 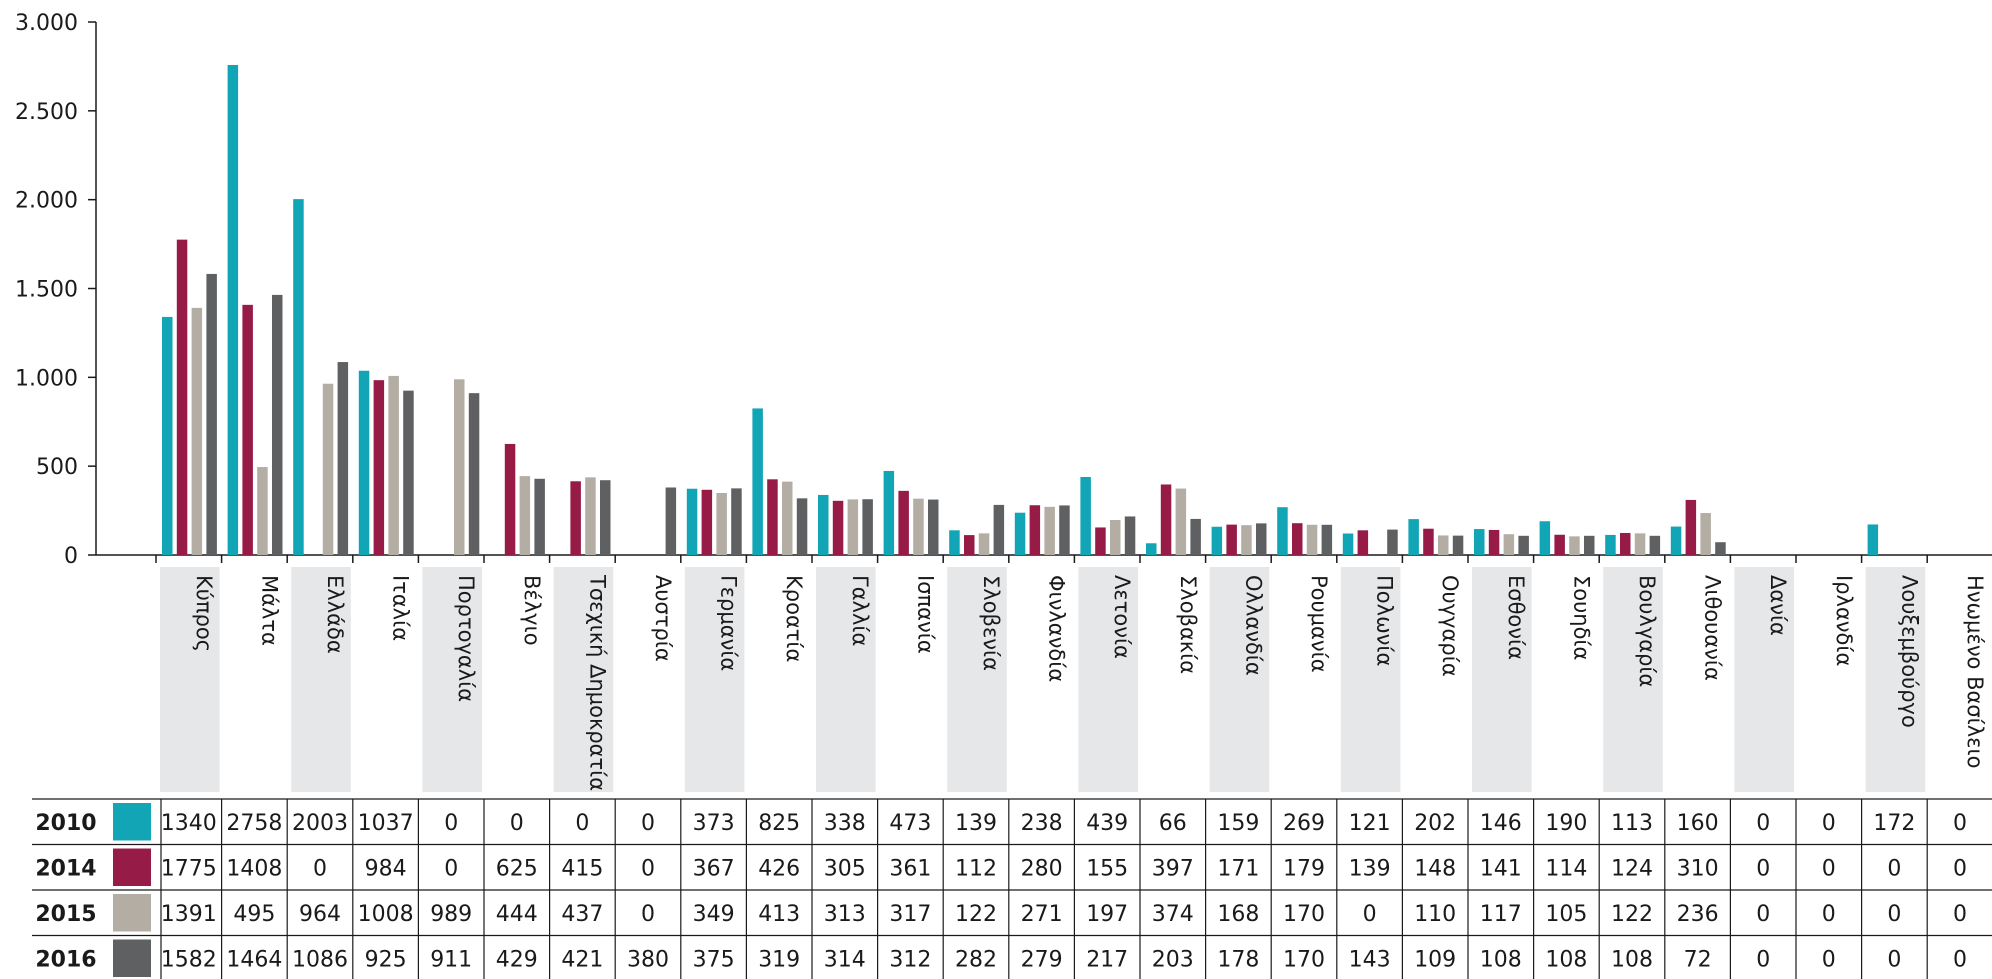 What do you see at coordinates (714, 914) in the screenshot?
I see `table-cell: 349` at bounding box center [714, 914].